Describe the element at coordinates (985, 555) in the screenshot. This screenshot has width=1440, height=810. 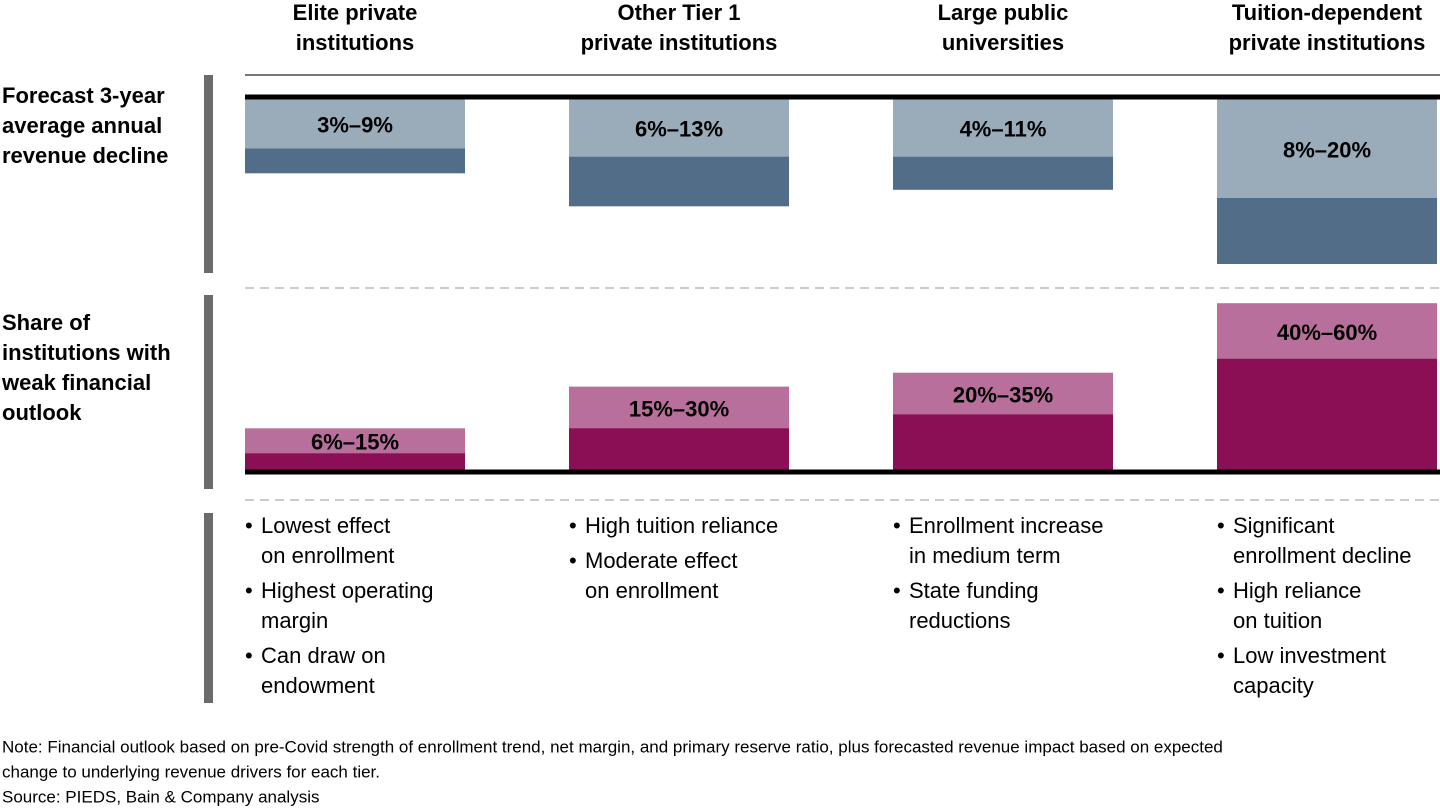
I see `driver-text: in medium term` at that location.